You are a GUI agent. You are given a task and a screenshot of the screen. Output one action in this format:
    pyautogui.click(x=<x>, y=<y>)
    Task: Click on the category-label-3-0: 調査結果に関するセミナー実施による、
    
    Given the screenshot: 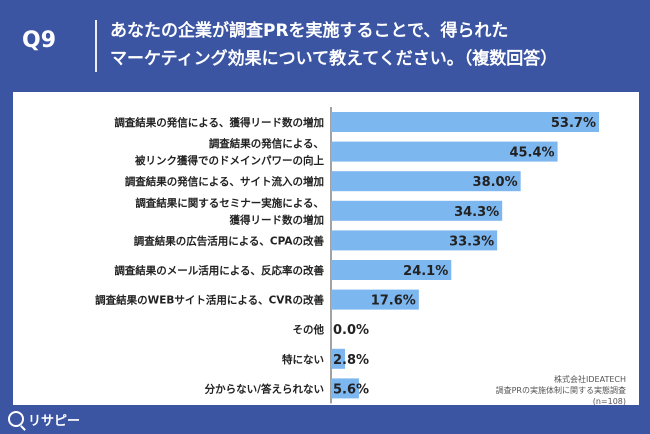 What is the action you would take?
    pyautogui.click(x=229, y=202)
    